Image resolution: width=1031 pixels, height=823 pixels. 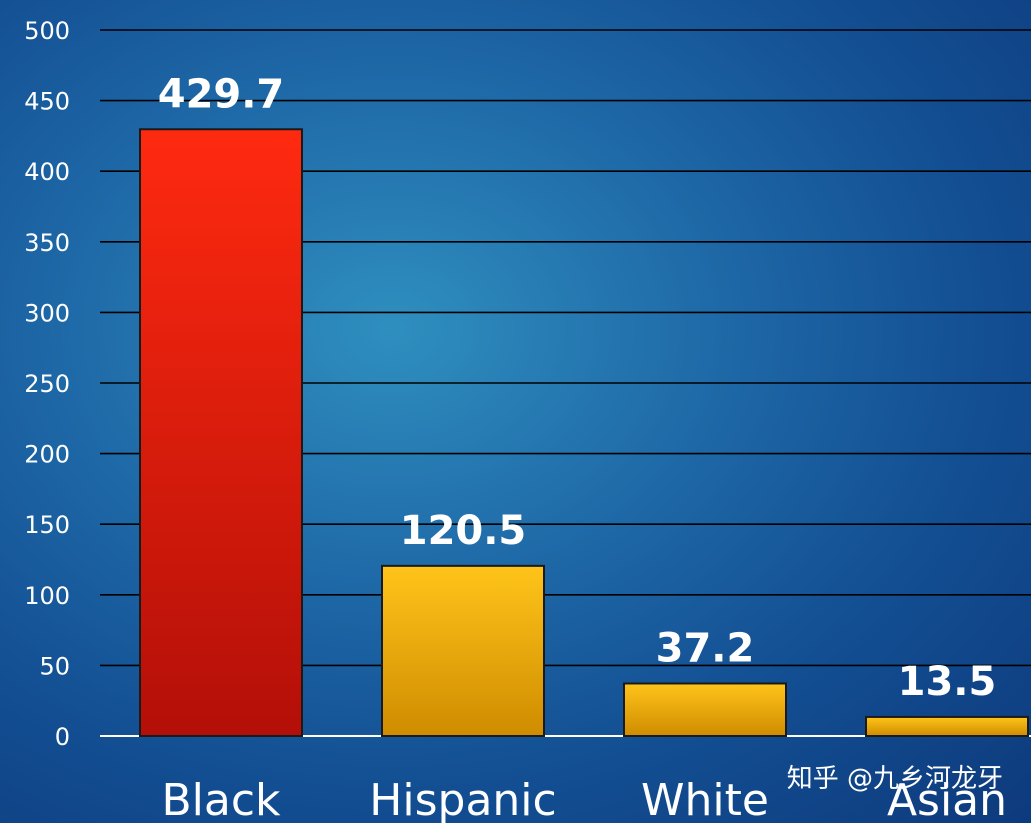 I want to click on category-label: Hispanic, so click(x=462, y=799).